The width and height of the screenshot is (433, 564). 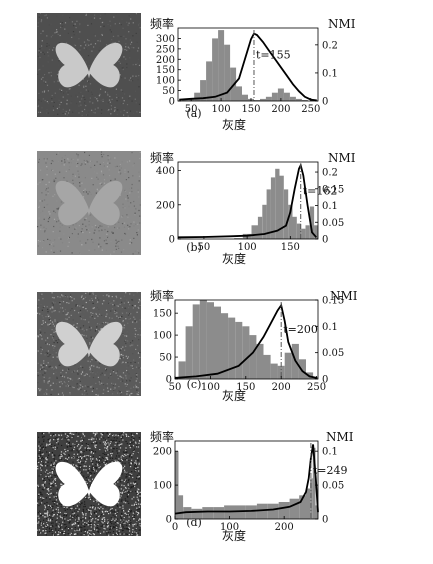 I want to click on y-axis-left: 0 100 200, so click(x=165, y=486).